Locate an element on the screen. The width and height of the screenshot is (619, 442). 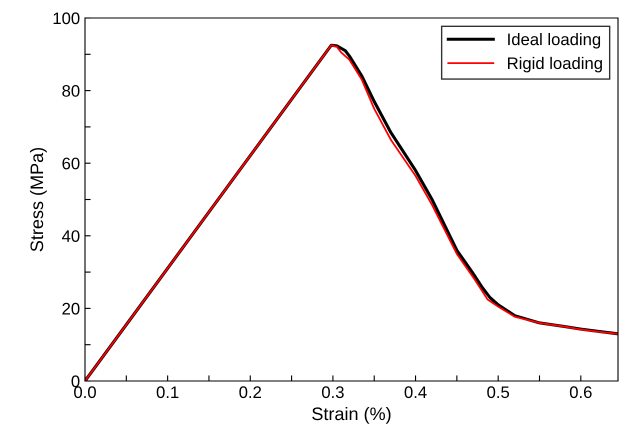
y-tick-label: 0 is located at coordinates (76, 381).